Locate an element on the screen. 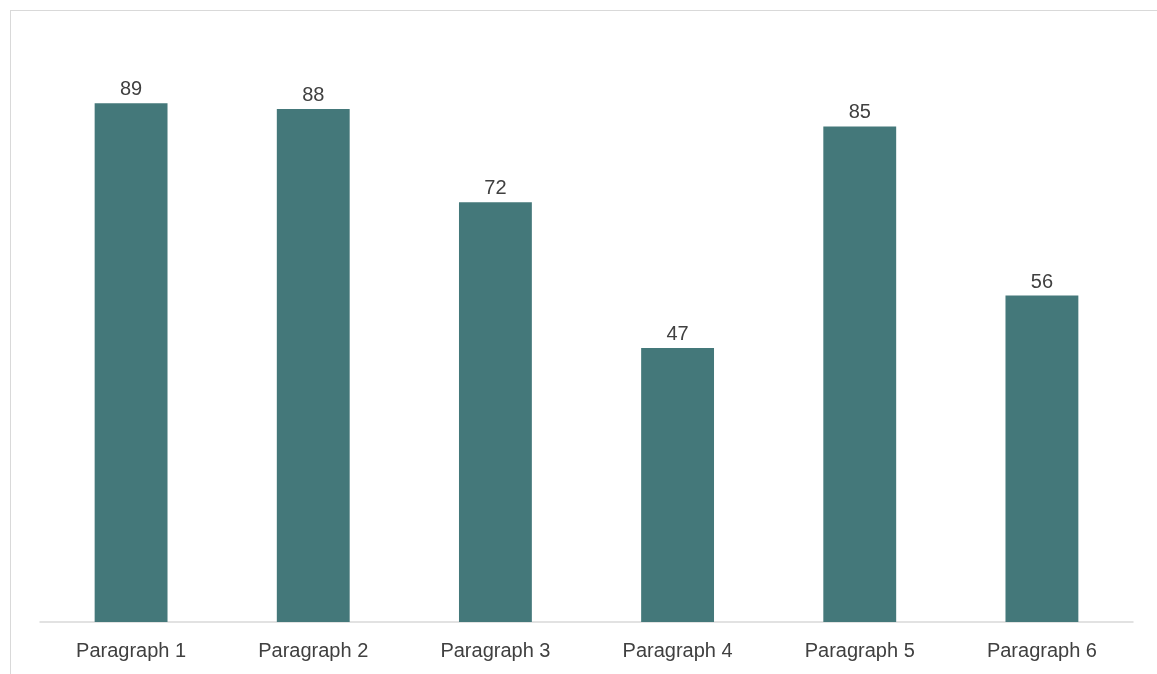 The width and height of the screenshot is (1157, 674). x-tick-label: Paragraph 2 is located at coordinates (313, 650).